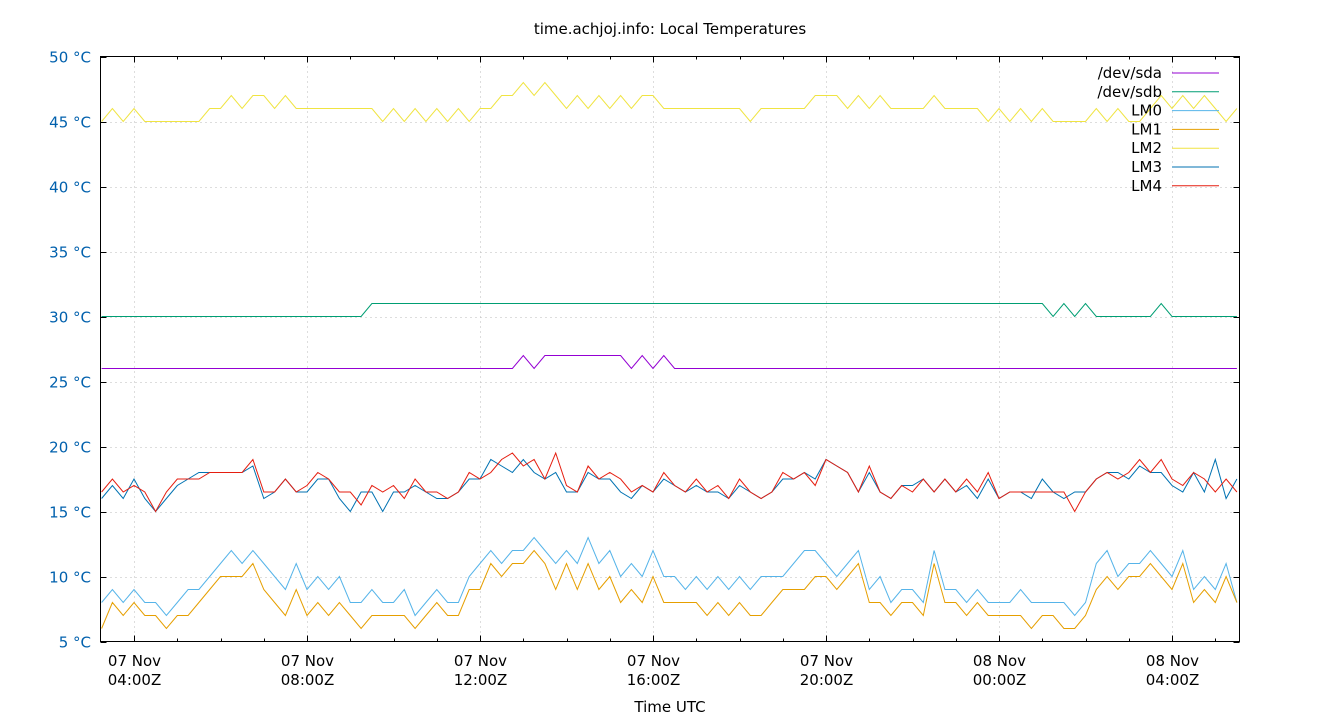 This screenshot has height=724, width=1340. What do you see at coordinates (1146, 129) in the screenshot?
I see `legend-label: LM1` at bounding box center [1146, 129].